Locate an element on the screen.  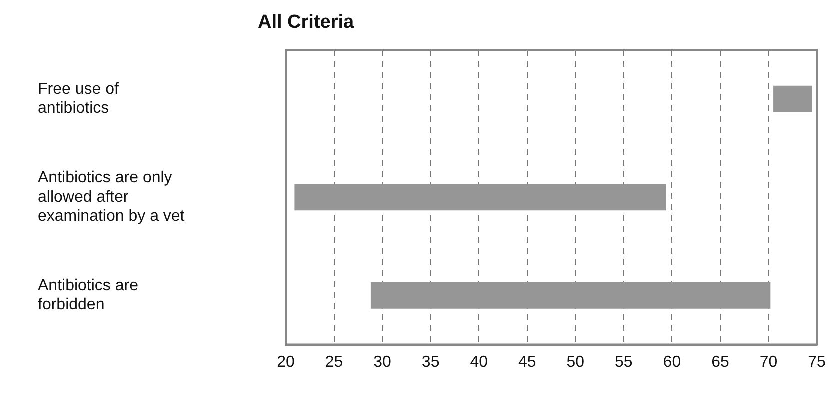
x-tick-label: 50 is located at coordinates (575, 362).